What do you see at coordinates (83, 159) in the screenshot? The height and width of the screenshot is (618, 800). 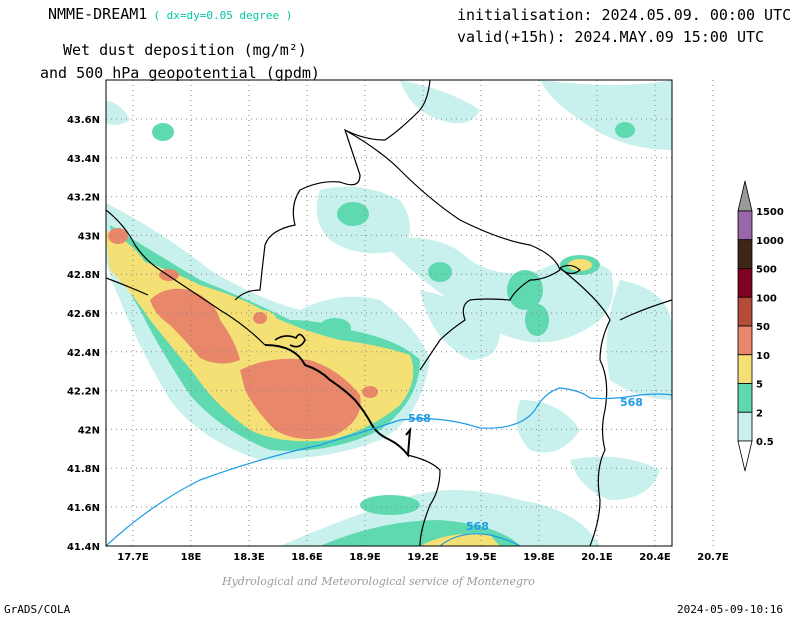 I see `latitude-tick-label: 43.4N` at bounding box center [83, 159].